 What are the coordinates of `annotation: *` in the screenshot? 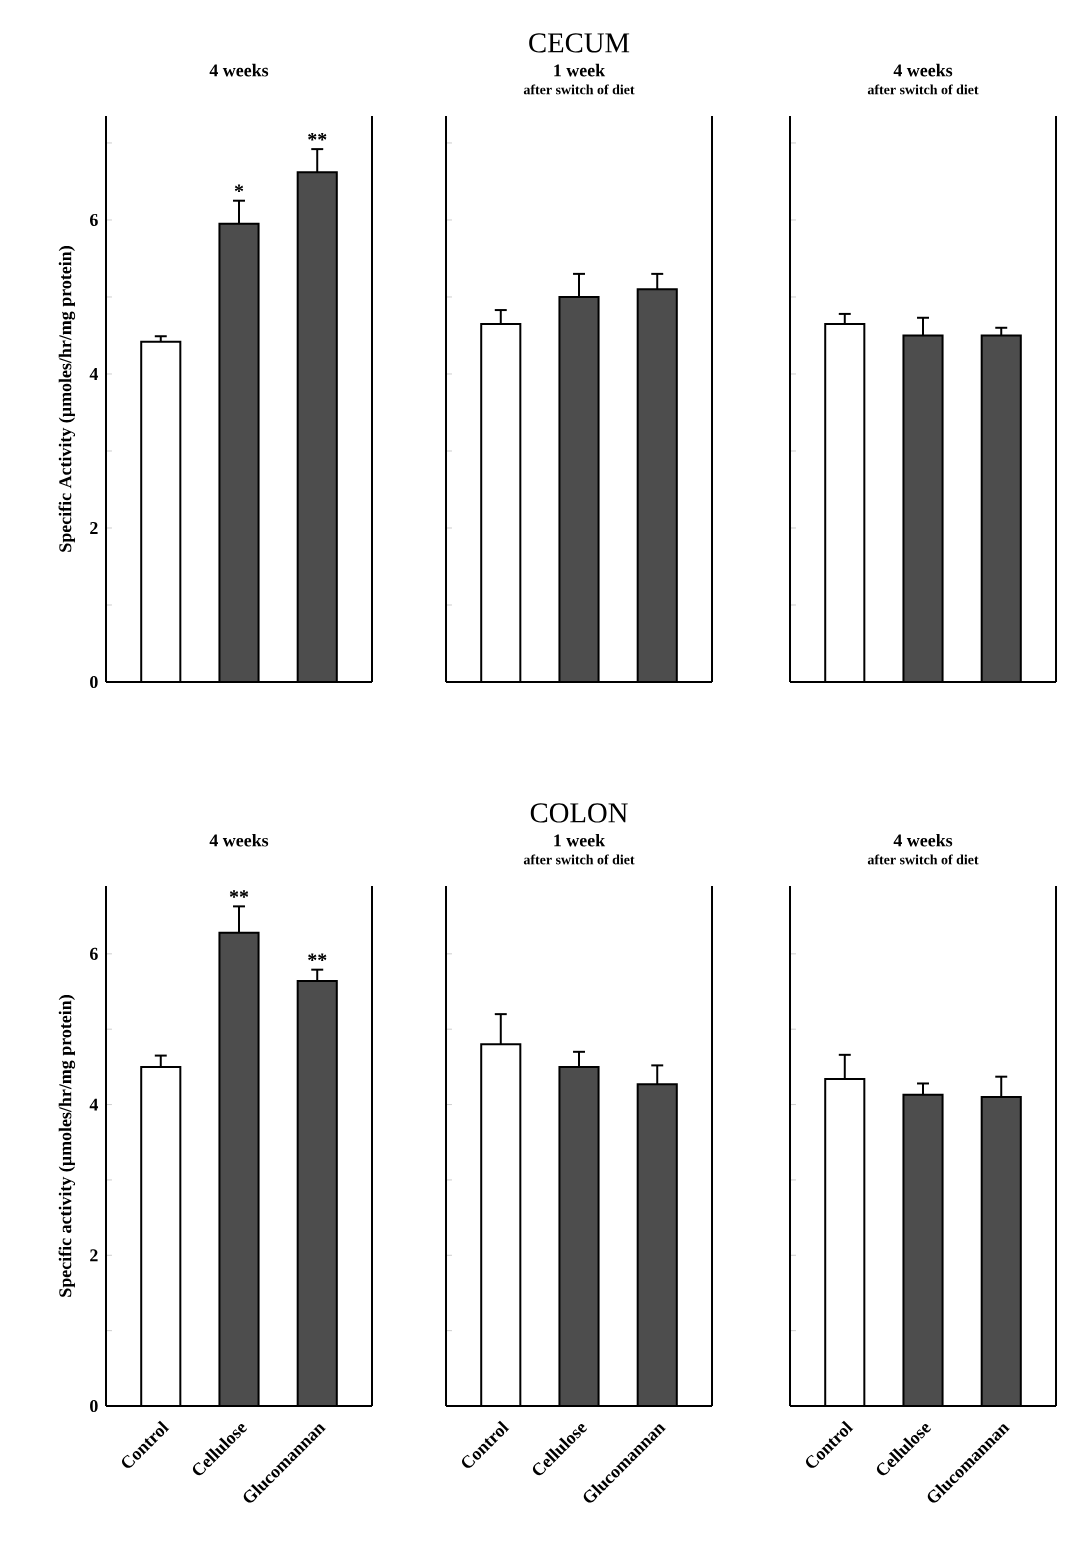 It's located at (239, 188).